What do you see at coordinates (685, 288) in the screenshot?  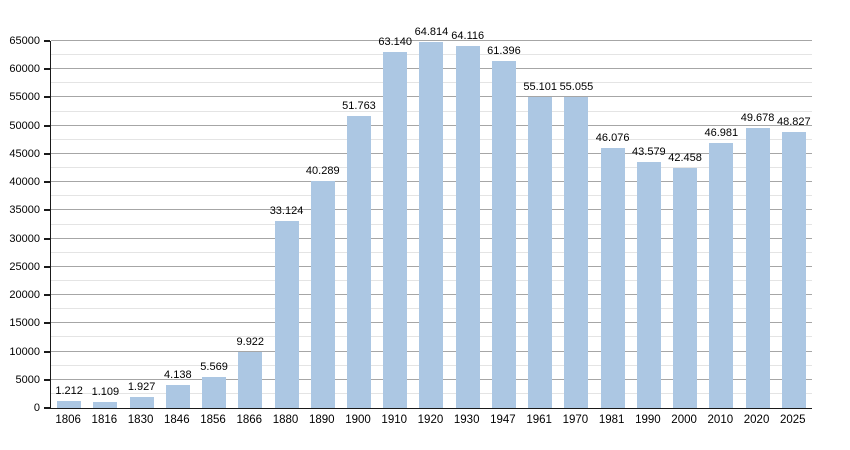 I see `bar-2000` at bounding box center [685, 288].